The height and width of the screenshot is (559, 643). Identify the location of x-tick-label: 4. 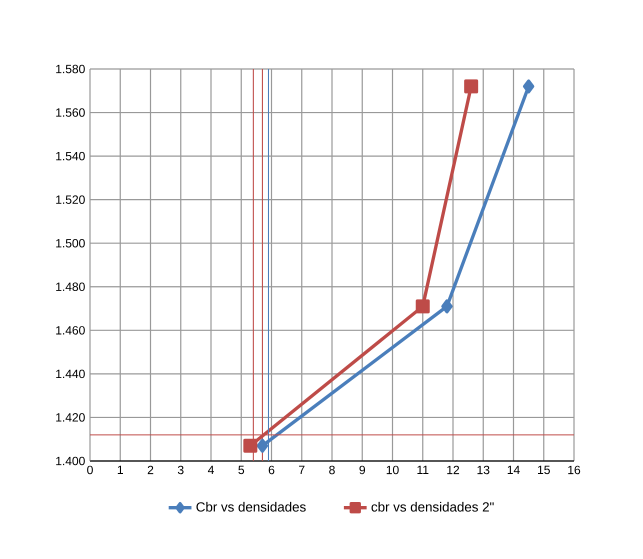
(211, 470).